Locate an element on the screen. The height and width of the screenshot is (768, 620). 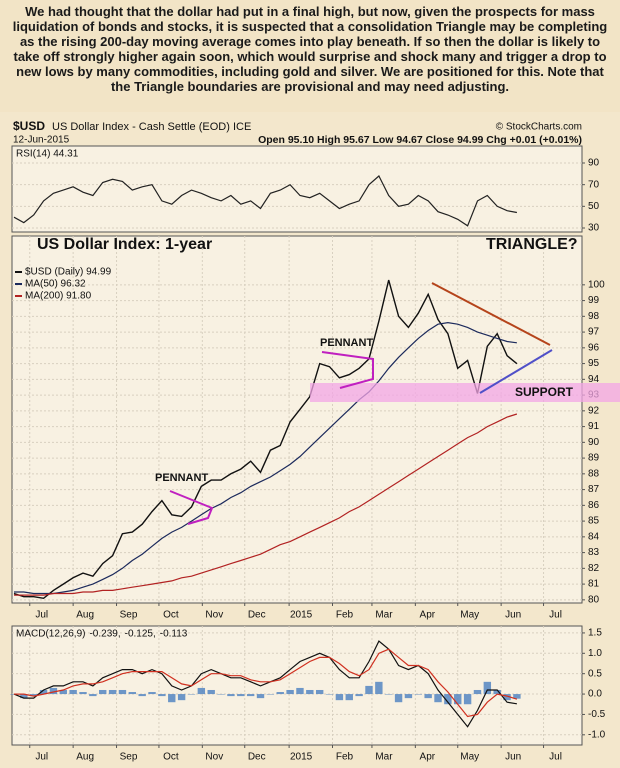
legend-label: -0.239, is located at coordinates (104, 634).